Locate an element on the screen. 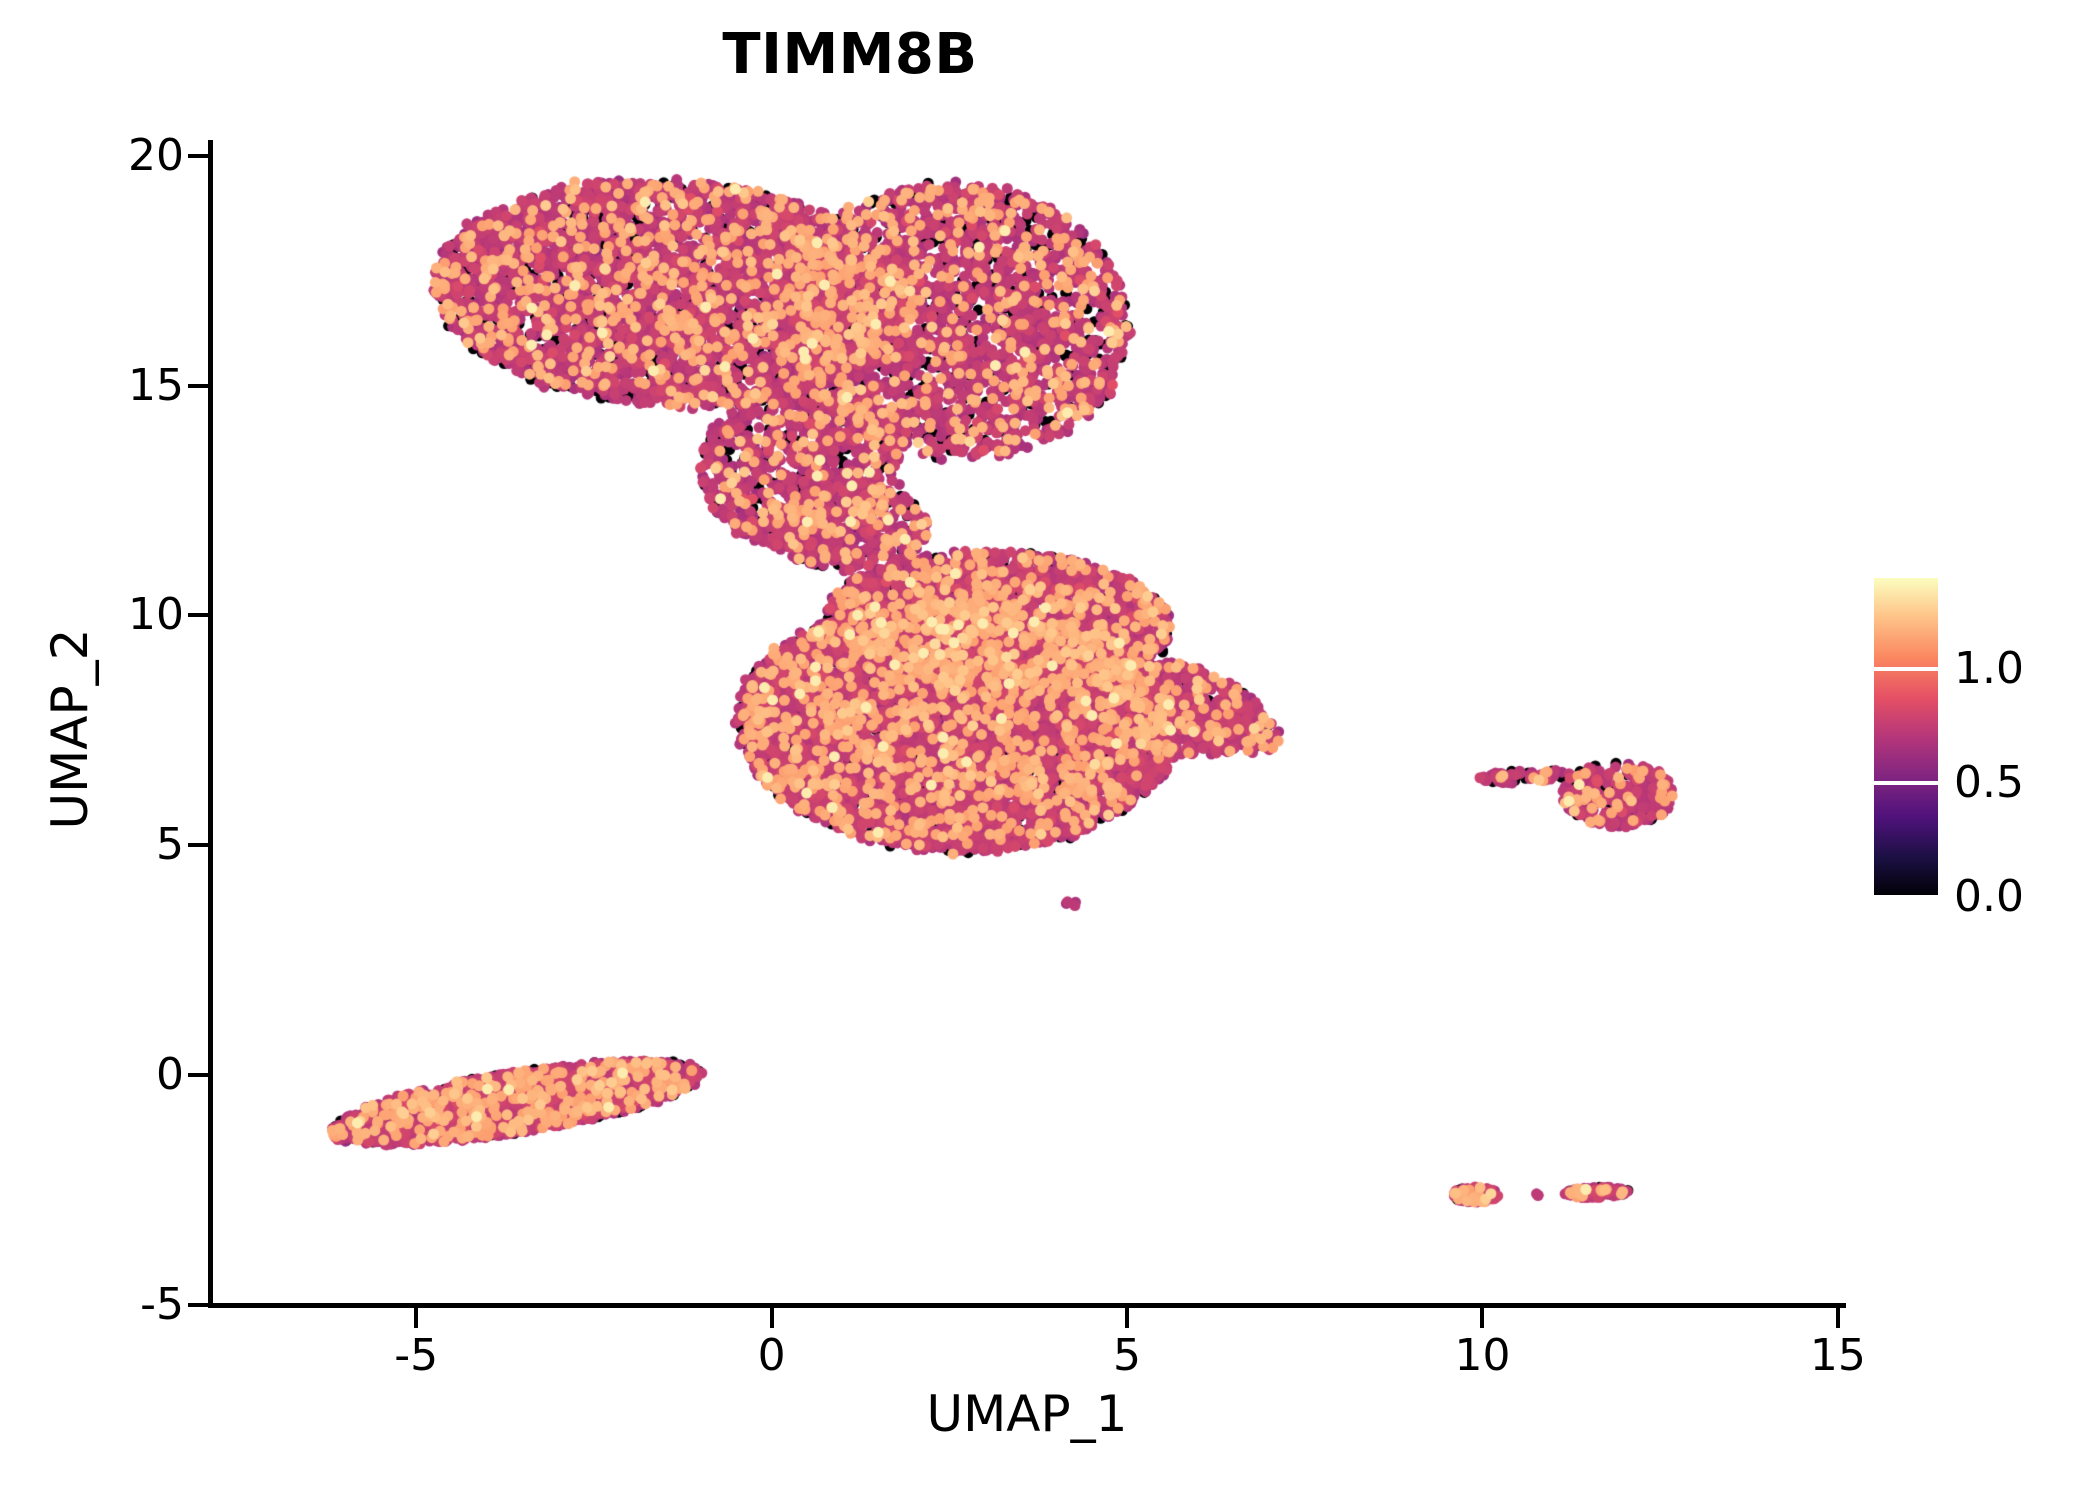 The image size is (2100, 1500). x-tick-label: -5 is located at coordinates (416, 1355).